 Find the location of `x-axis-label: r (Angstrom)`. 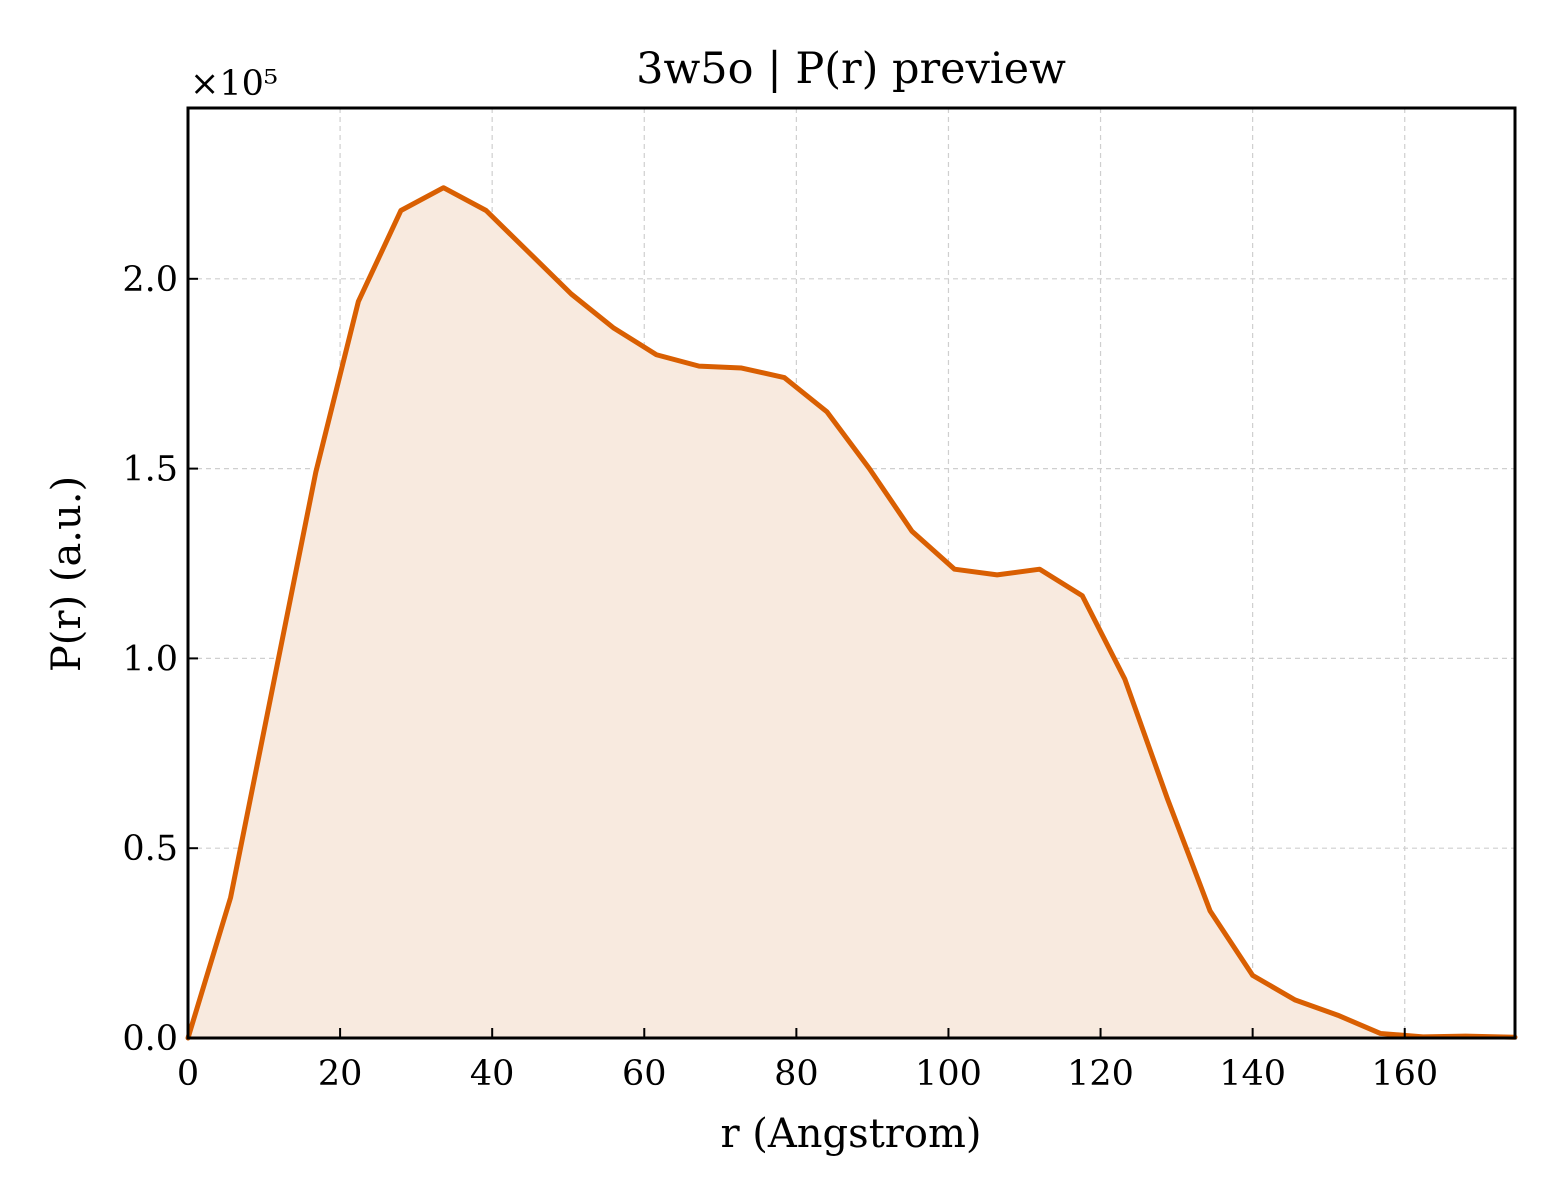

x-axis-label: r (Angstrom) is located at coordinates (850, 1134).